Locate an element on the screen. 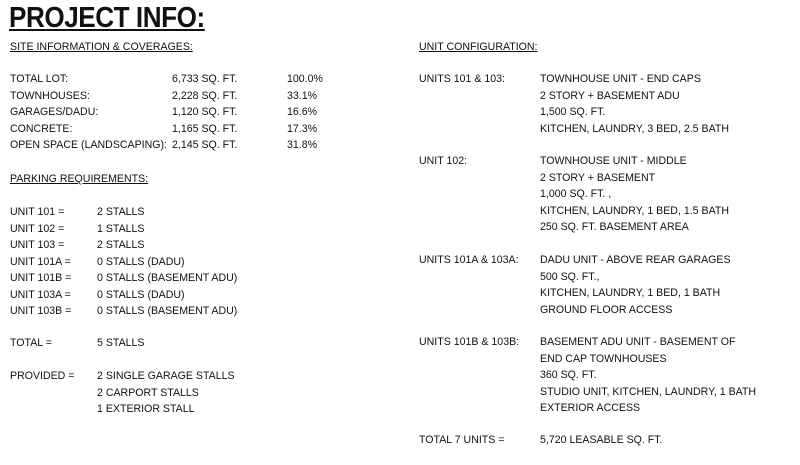 The width and height of the screenshot is (800, 465). site-label: TOWNHOUSES: is located at coordinates (50, 95).